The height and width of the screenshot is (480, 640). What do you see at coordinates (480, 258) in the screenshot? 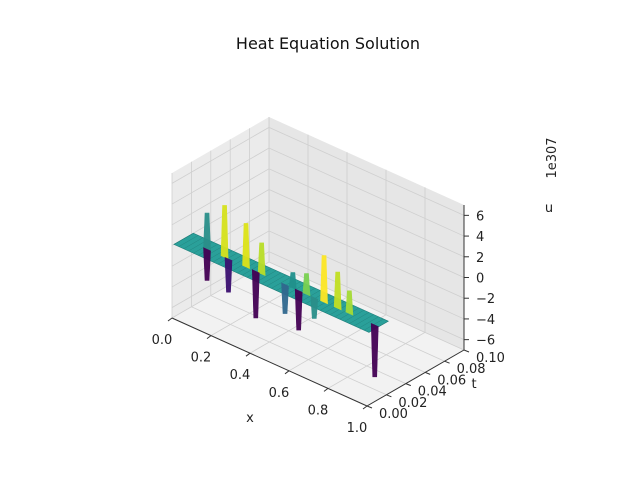
I see `z-tick-label: 2` at bounding box center [480, 258].